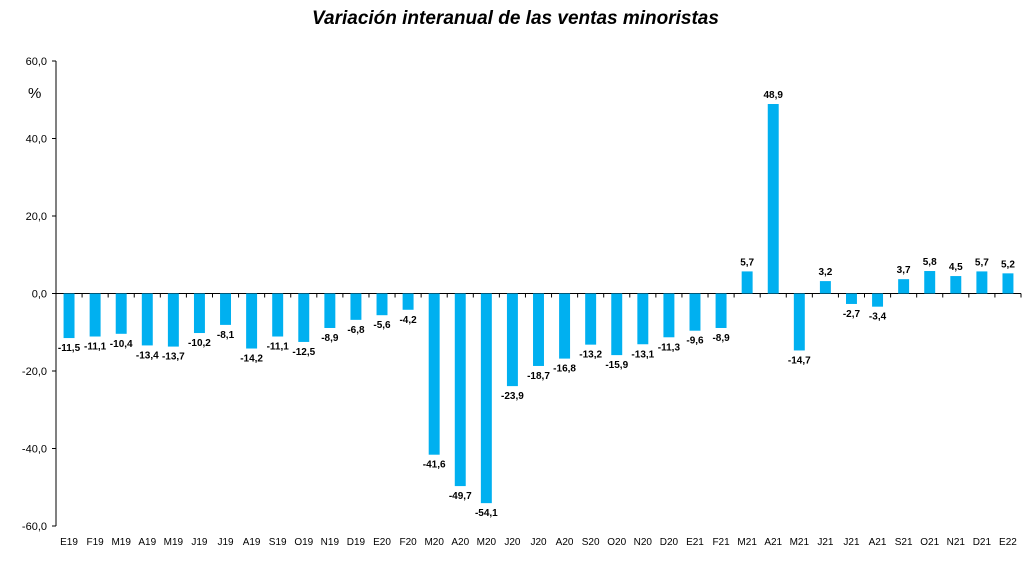  What do you see at coordinates (39, 295) in the screenshot?
I see `y-tick-label: 0,0` at bounding box center [39, 295].